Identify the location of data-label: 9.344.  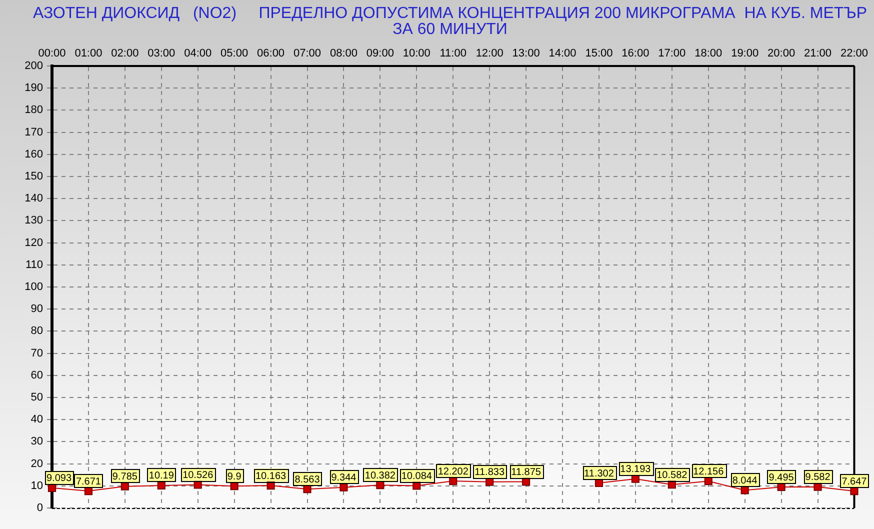
(344, 478).